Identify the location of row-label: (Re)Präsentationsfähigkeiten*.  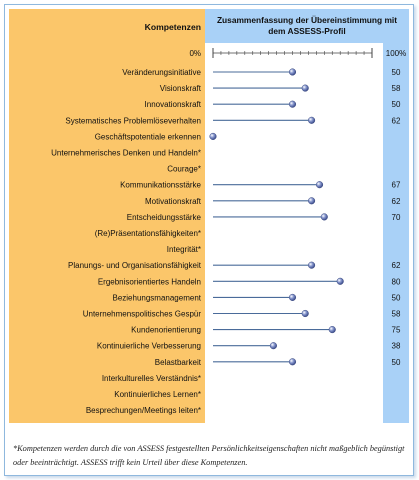
(148, 233).